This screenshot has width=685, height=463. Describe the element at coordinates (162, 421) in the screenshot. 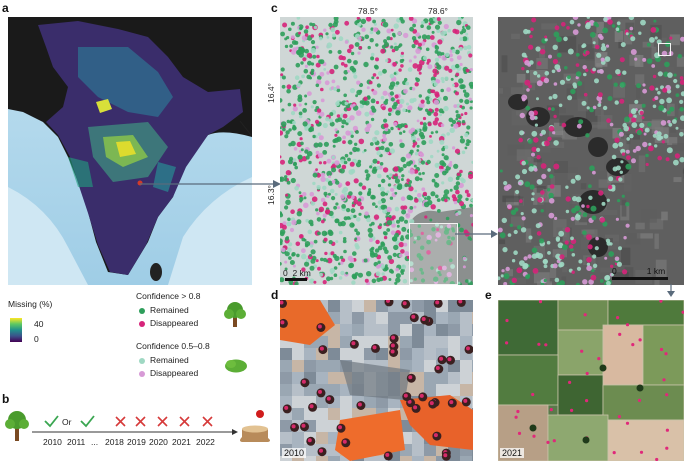

I see `cross-icon-2020` at that location.